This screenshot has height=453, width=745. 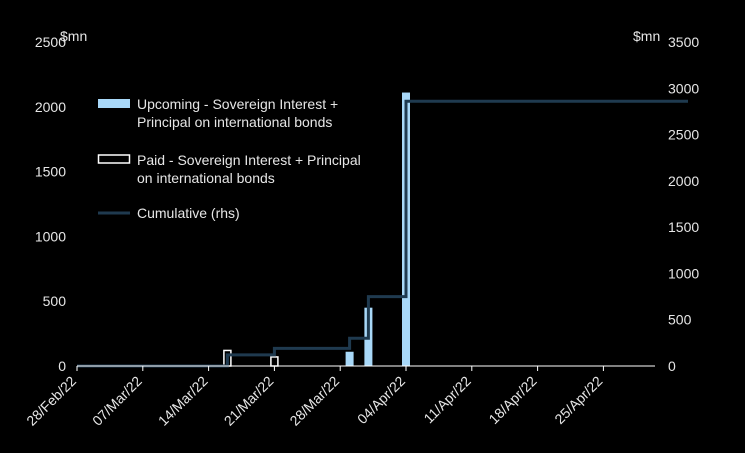 I want to click on legend-label: Principal on international bonds, so click(x=234, y=122).